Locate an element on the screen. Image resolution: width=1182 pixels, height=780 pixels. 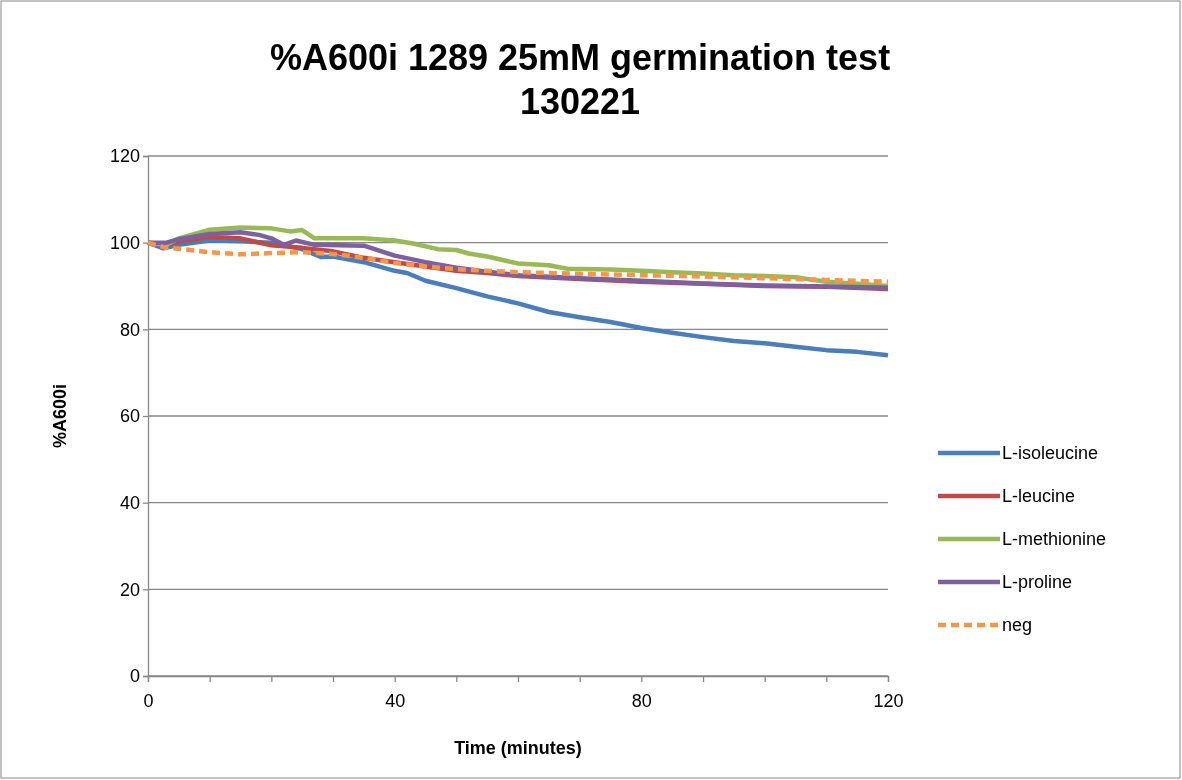
x-tick-label: 0 is located at coordinates (148, 700).